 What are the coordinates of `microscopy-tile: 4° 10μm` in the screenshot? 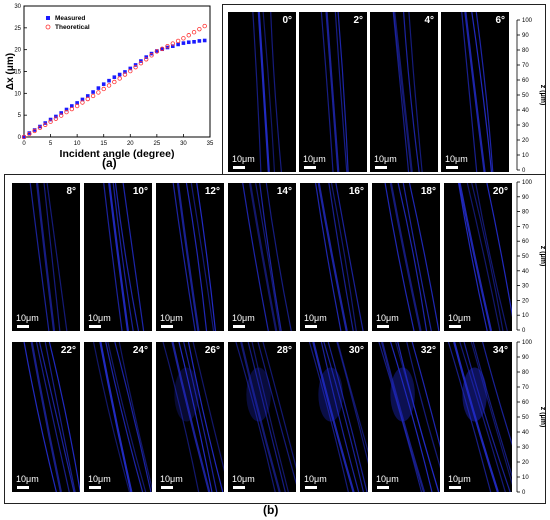 It's located at (404, 92).